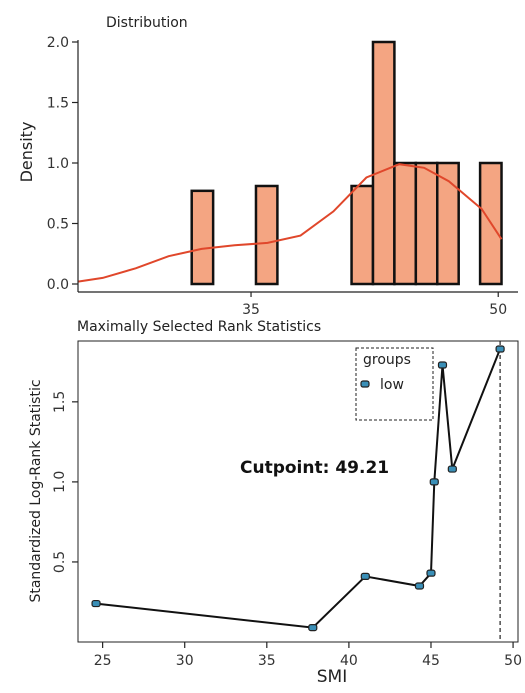 Image resolution: width=525 pixels, height=693 pixels. Describe the element at coordinates (36, 490) in the screenshot. I see `rank-stat-y-axis-title: Standardized Log-Rank Statistic` at that location.